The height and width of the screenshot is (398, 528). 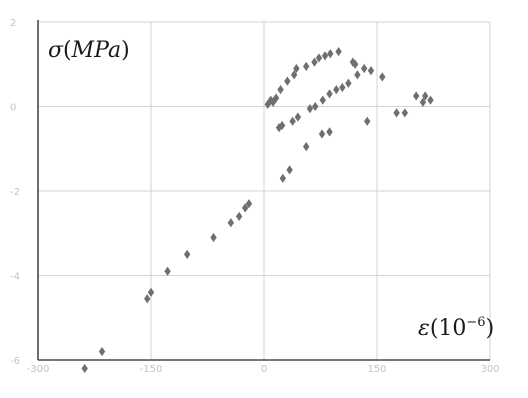 I want to click on x-tick-labels: -300 -150 0 150 300, so click(x=263, y=369).